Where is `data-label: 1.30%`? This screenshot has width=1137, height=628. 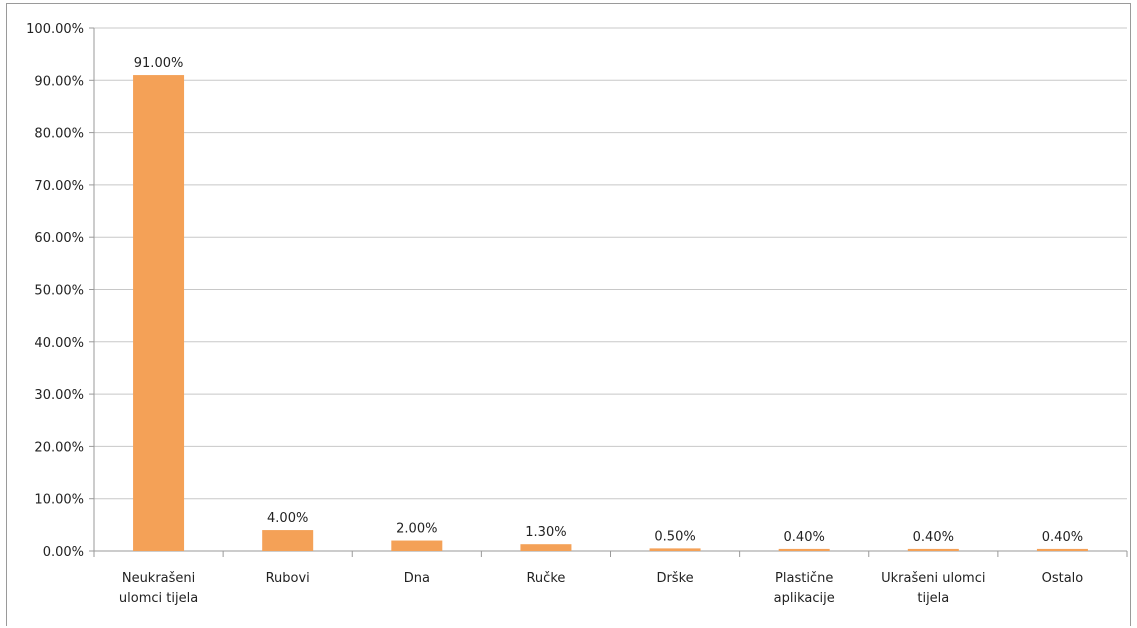 data-label: 1.30% is located at coordinates (545, 532).